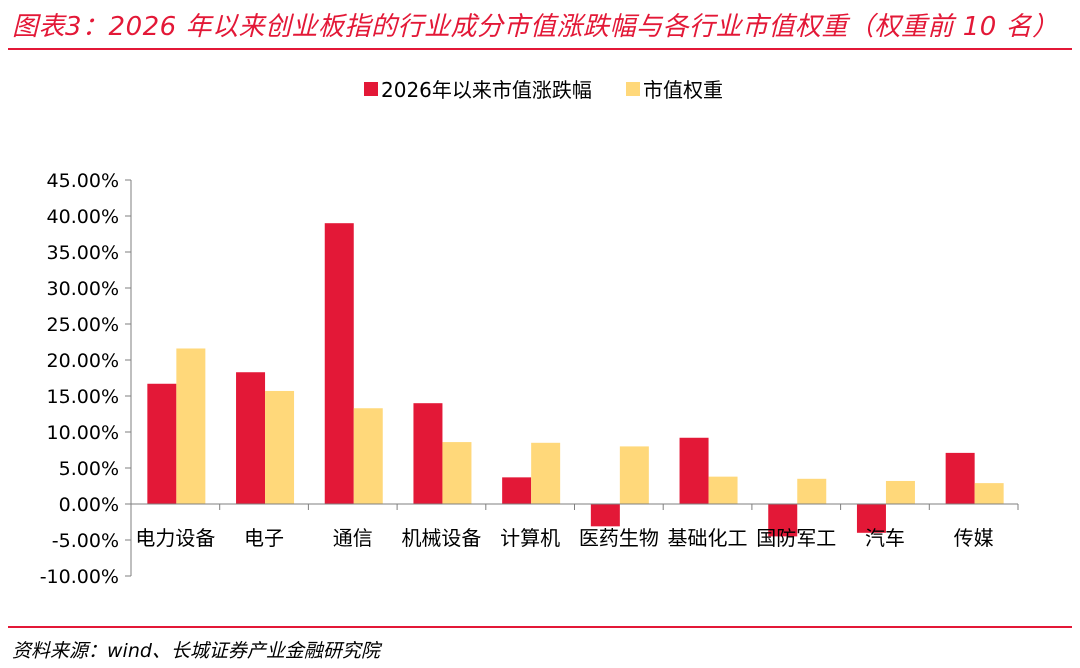 This screenshot has width=1080, height=668. I want to click on y-tick-label: 0.00%, so click(89, 505).